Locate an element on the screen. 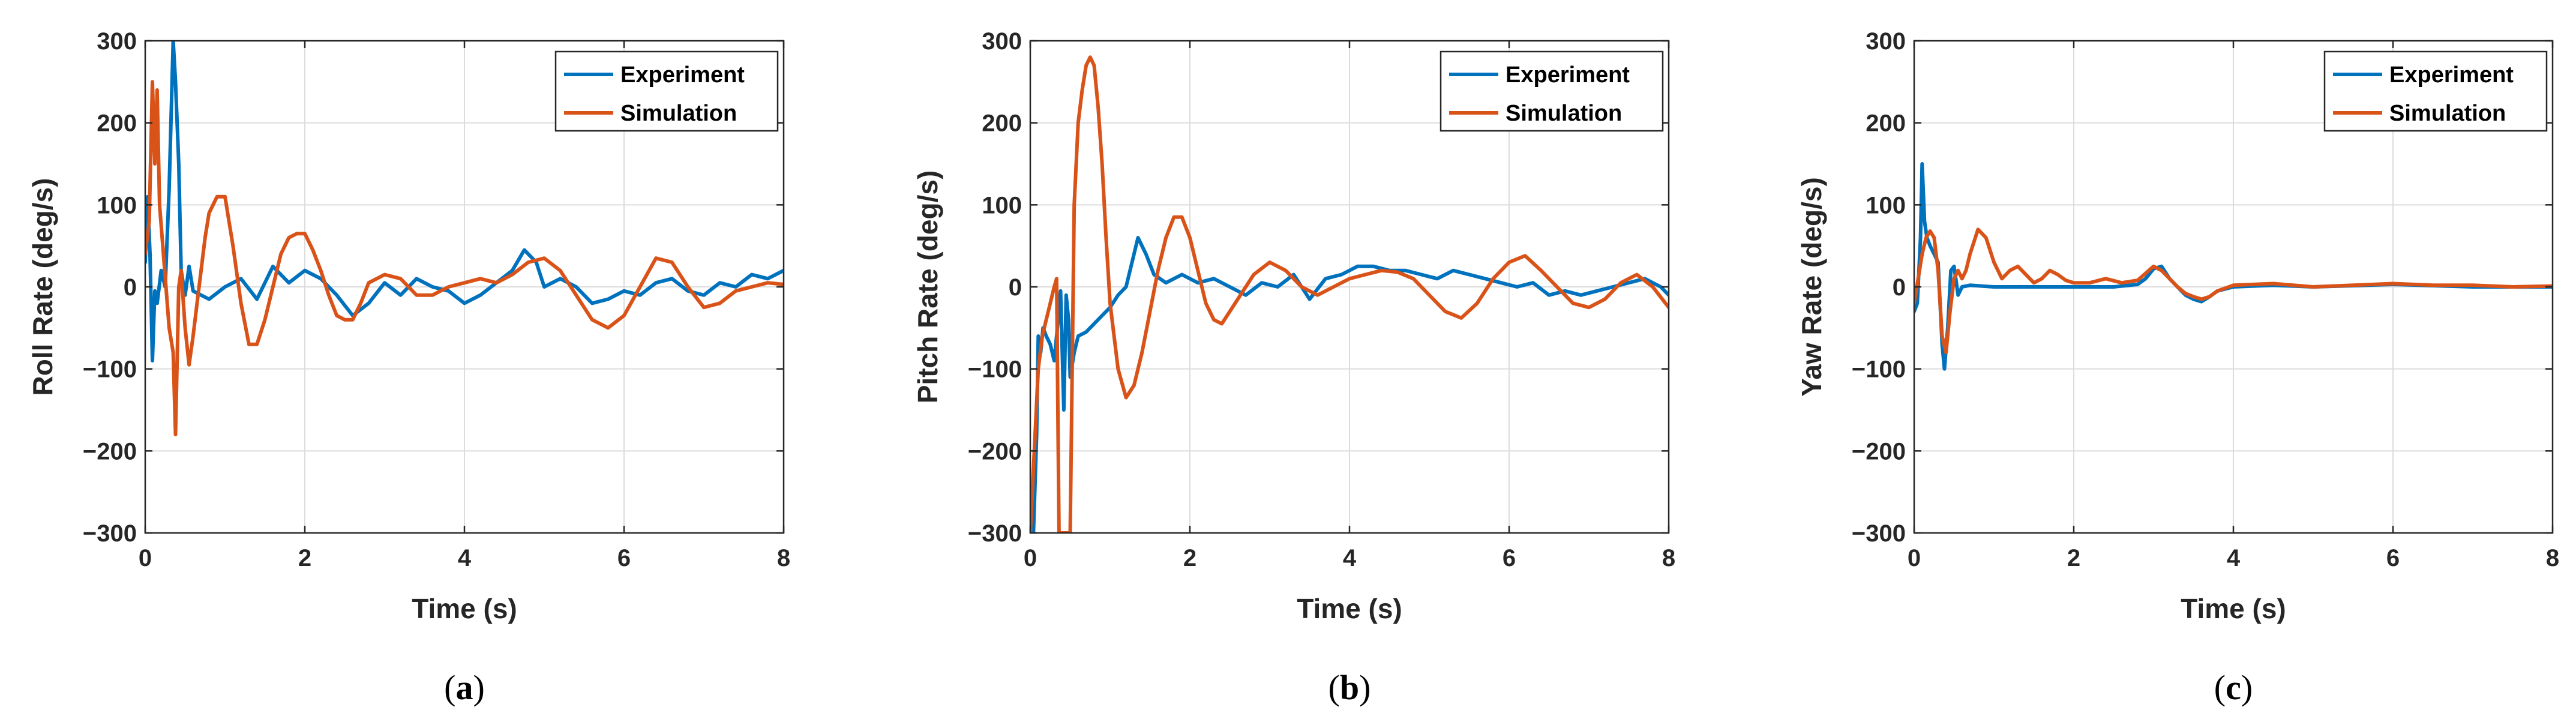 The image size is (2576, 719). panel-caption: (c) is located at coordinates (2233, 687).